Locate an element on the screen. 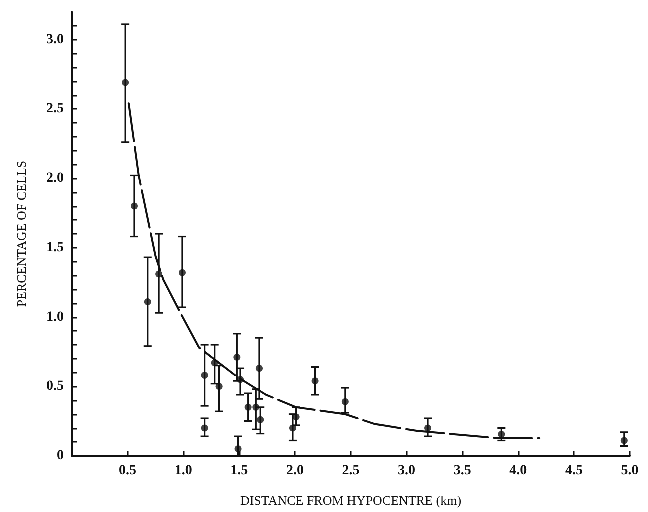 This screenshot has width=648, height=512. y-tick-label: 2.0 is located at coordinates (55, 178).